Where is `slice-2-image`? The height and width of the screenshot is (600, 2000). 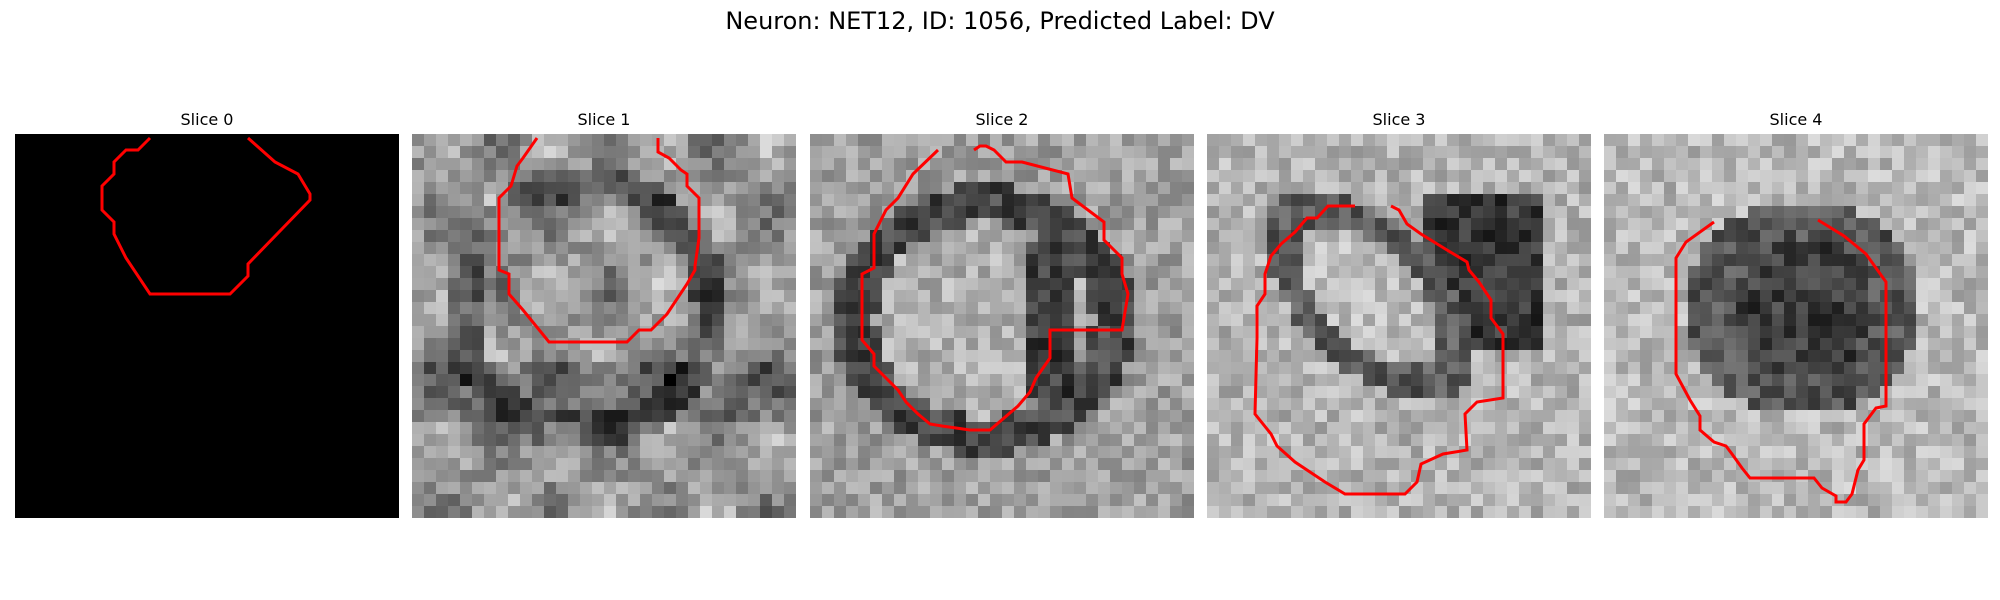 slice-2-image is located at coordinates (1002, 326).